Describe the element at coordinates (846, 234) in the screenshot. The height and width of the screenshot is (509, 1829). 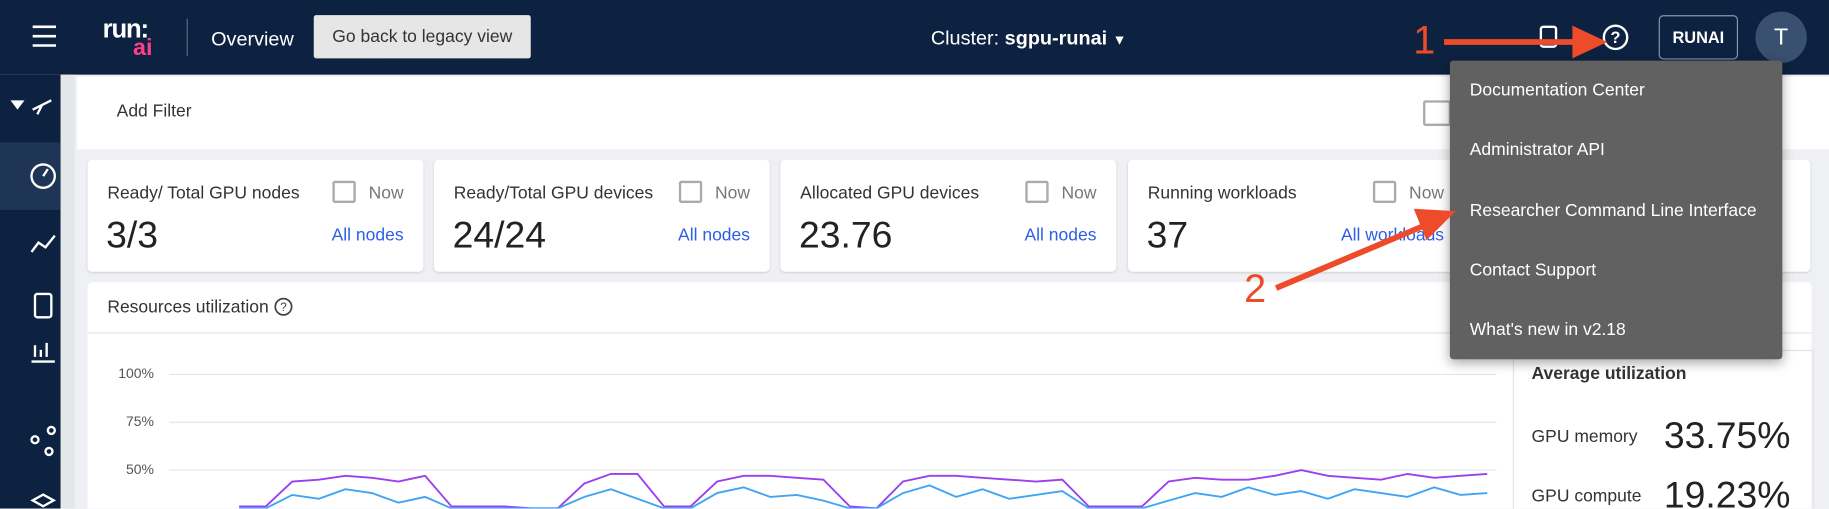
I see `card-value: 23.76` at that location.